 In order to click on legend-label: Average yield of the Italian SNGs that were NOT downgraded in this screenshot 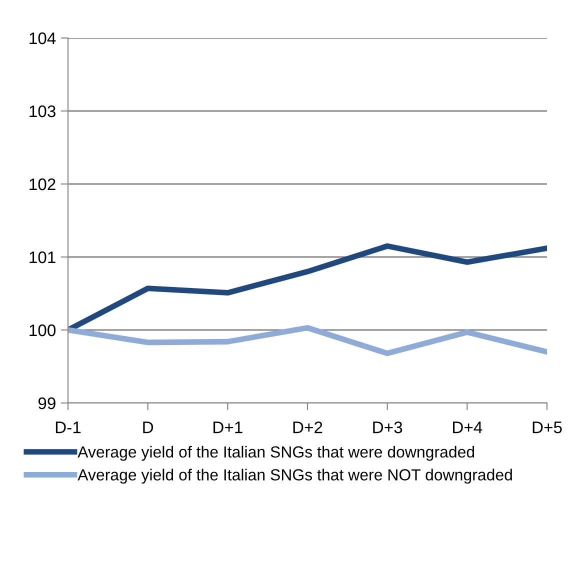, I will do `click(295, 476)`.